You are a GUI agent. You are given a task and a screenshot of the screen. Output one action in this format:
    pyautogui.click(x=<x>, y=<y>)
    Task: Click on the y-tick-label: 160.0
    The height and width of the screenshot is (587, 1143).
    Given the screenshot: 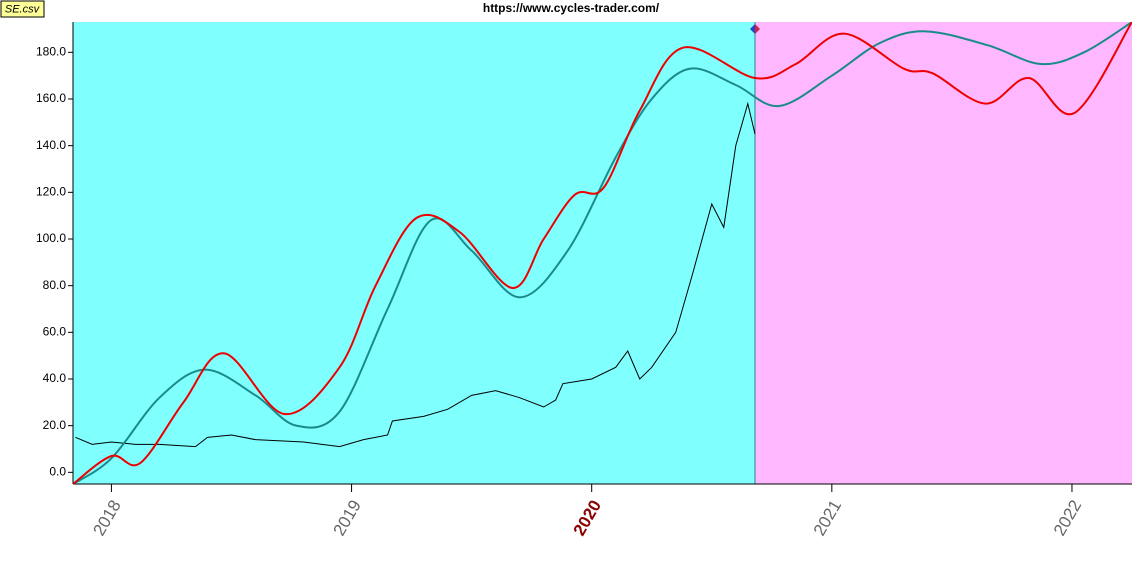 What is the action you would take?
    pyautogui.click(x=51, y=98)
    